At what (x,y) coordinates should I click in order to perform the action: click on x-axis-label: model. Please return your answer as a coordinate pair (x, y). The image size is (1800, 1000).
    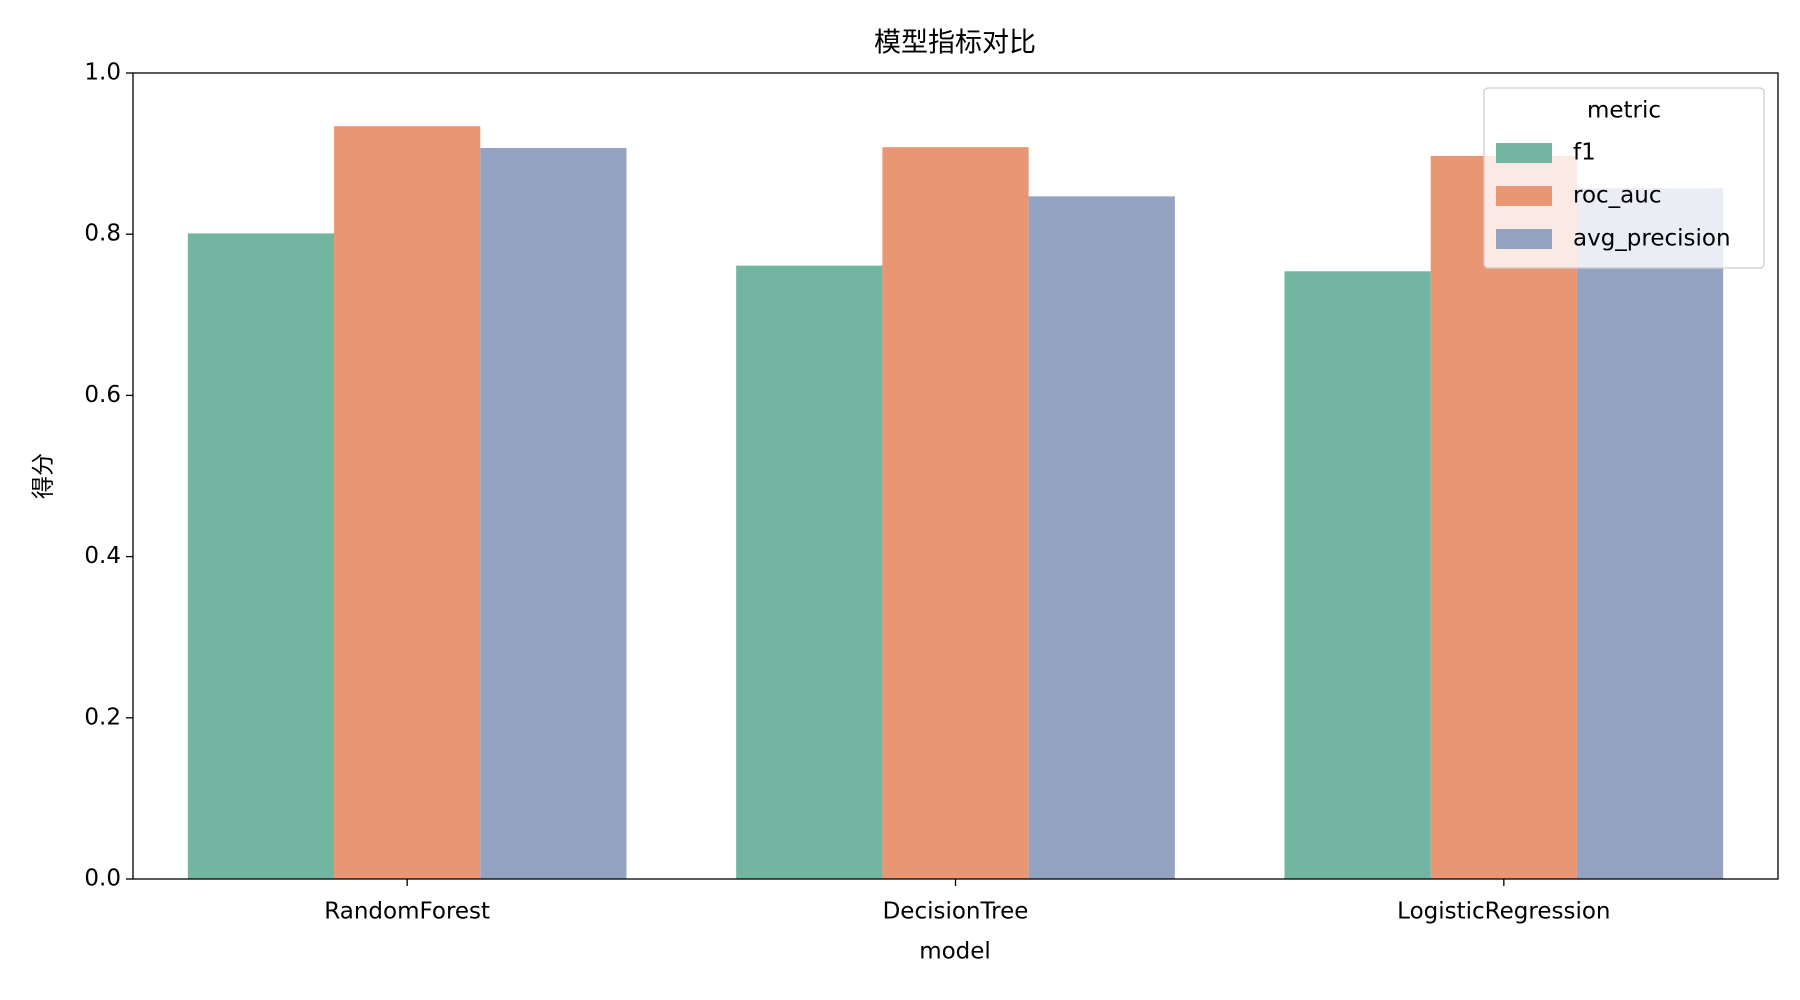
    Looking at the image, I should click on (955, 952).